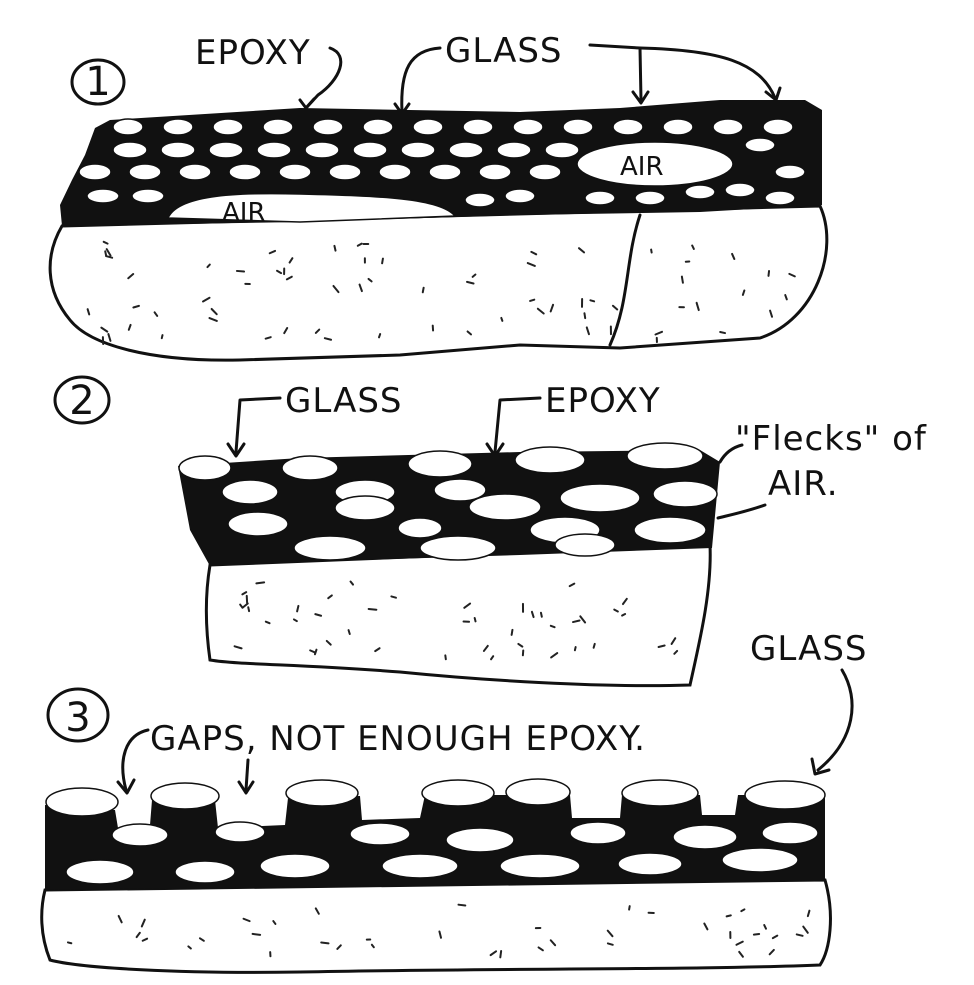 This screenshot has height=985, width=974. I want to click on panel-3-number: 3, so click(77, 718).